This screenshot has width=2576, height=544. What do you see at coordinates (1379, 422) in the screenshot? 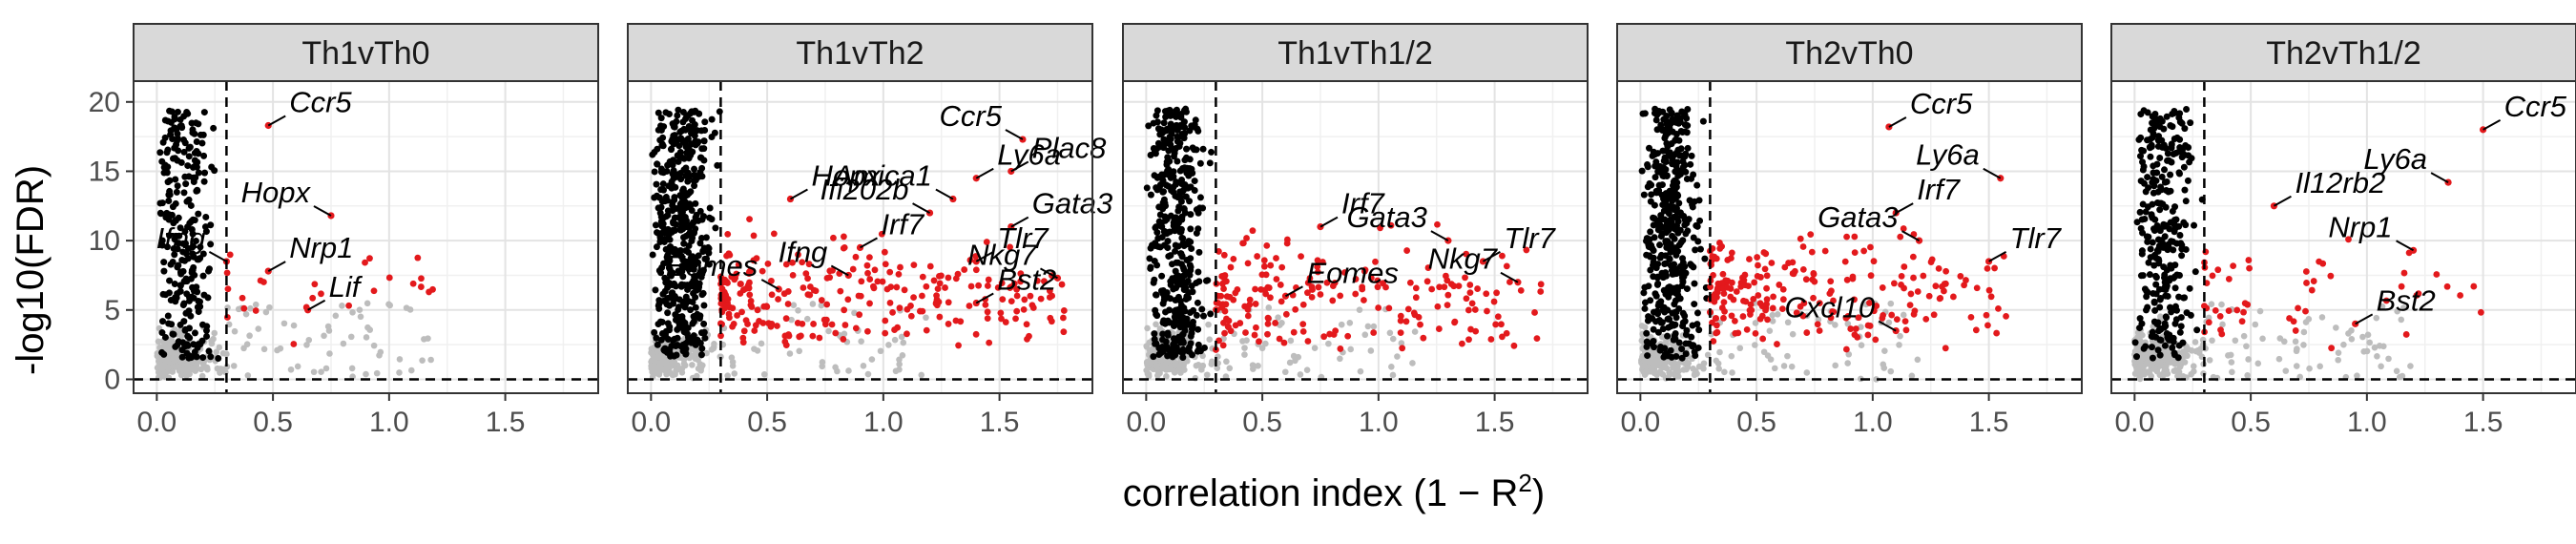
I see `x-tick-label: 1.0` at bounding box center [1379, 422].